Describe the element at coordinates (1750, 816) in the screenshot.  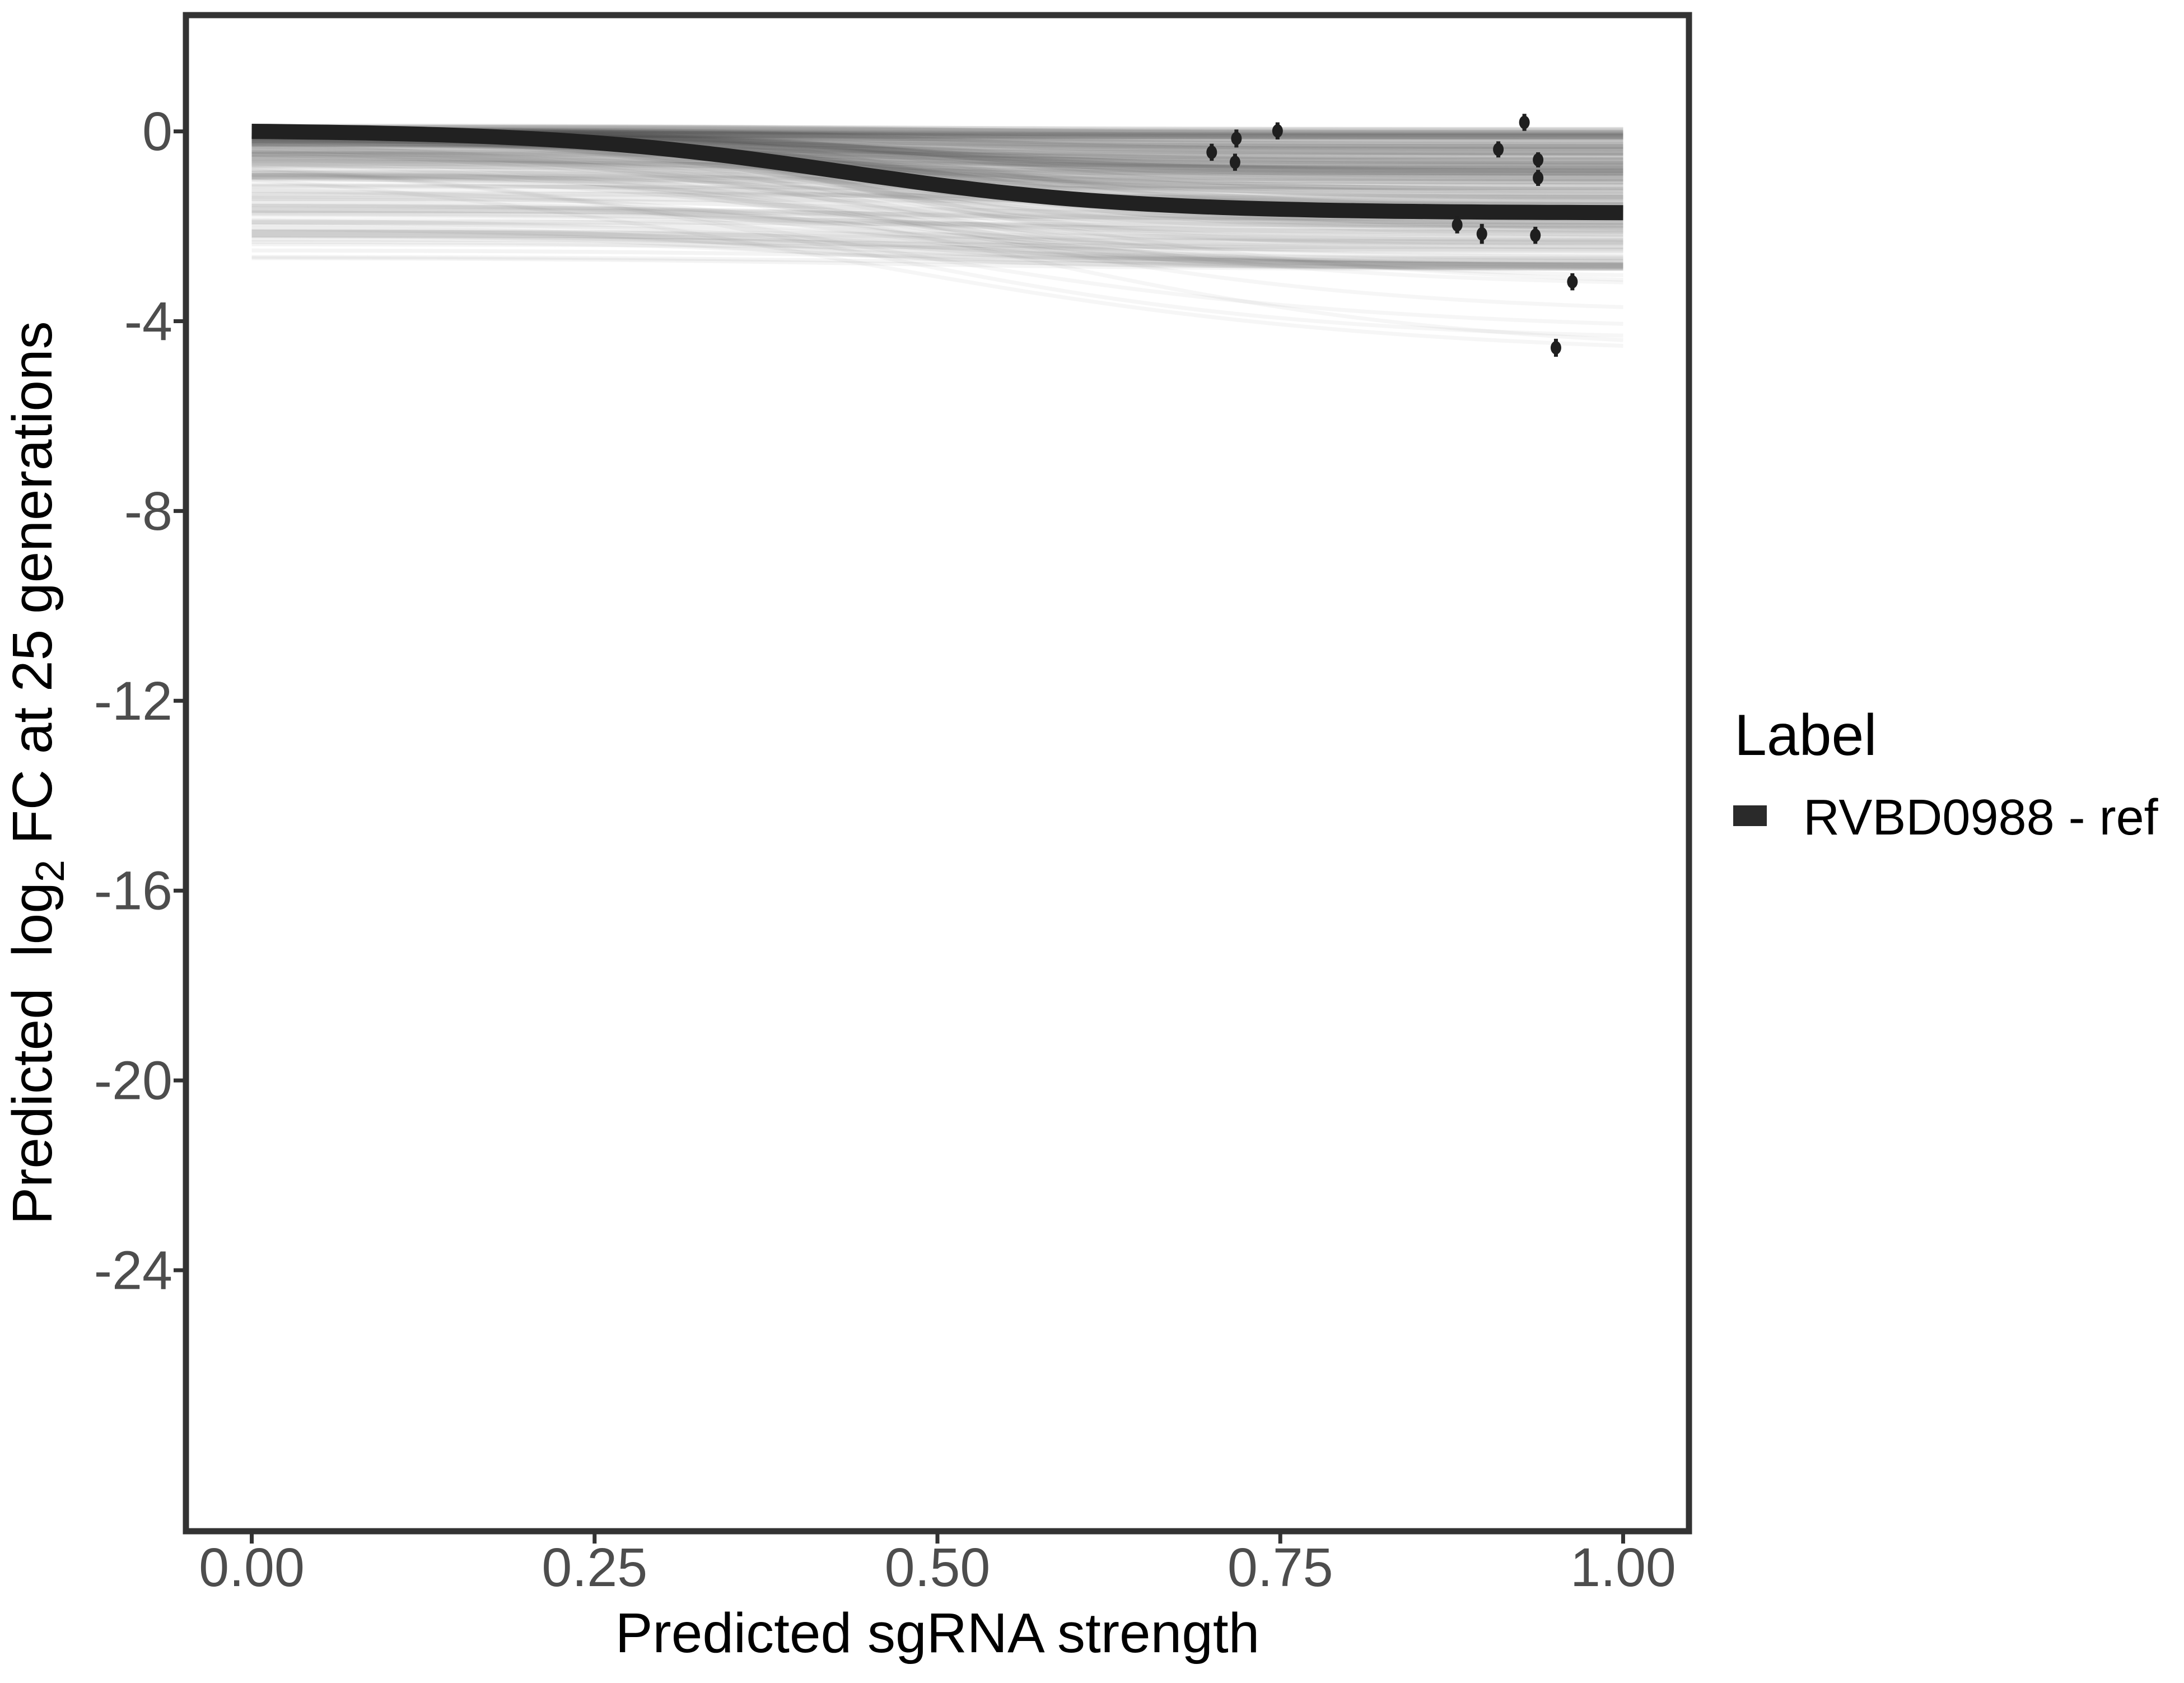
I see `legend-key-swatch` at that location.